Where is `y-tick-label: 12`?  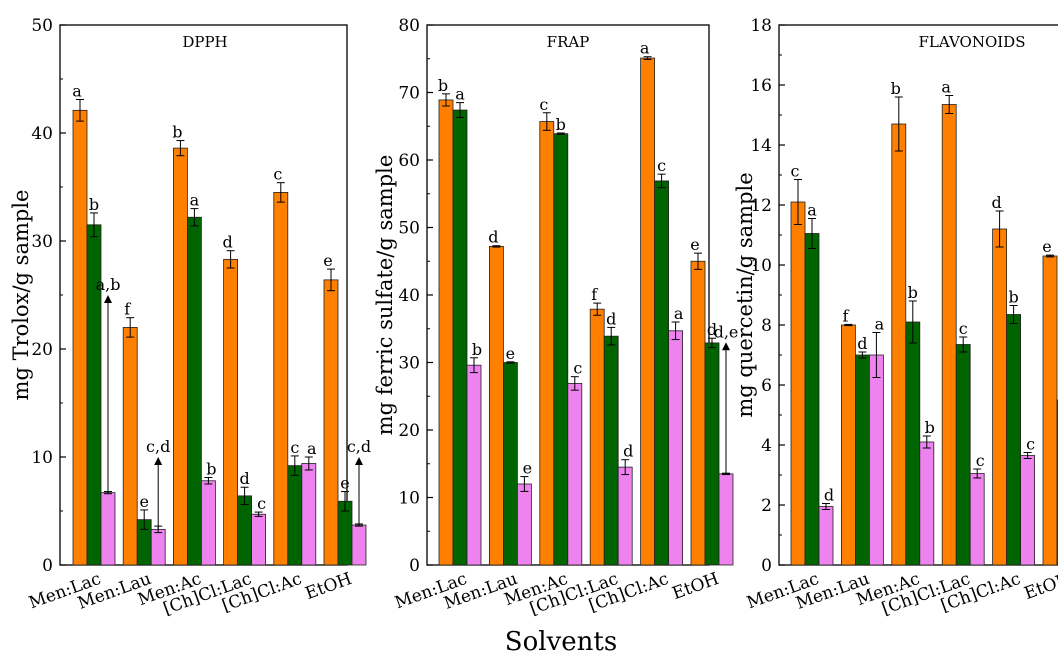 y-tick-label: 12 is located at coordinates (761, 206).